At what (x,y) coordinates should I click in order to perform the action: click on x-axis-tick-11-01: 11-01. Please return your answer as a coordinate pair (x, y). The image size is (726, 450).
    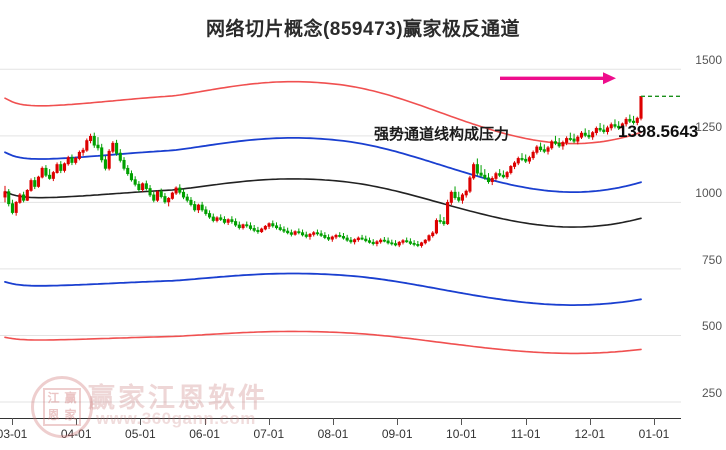
    Looking at the image, I should click on (525, 434).